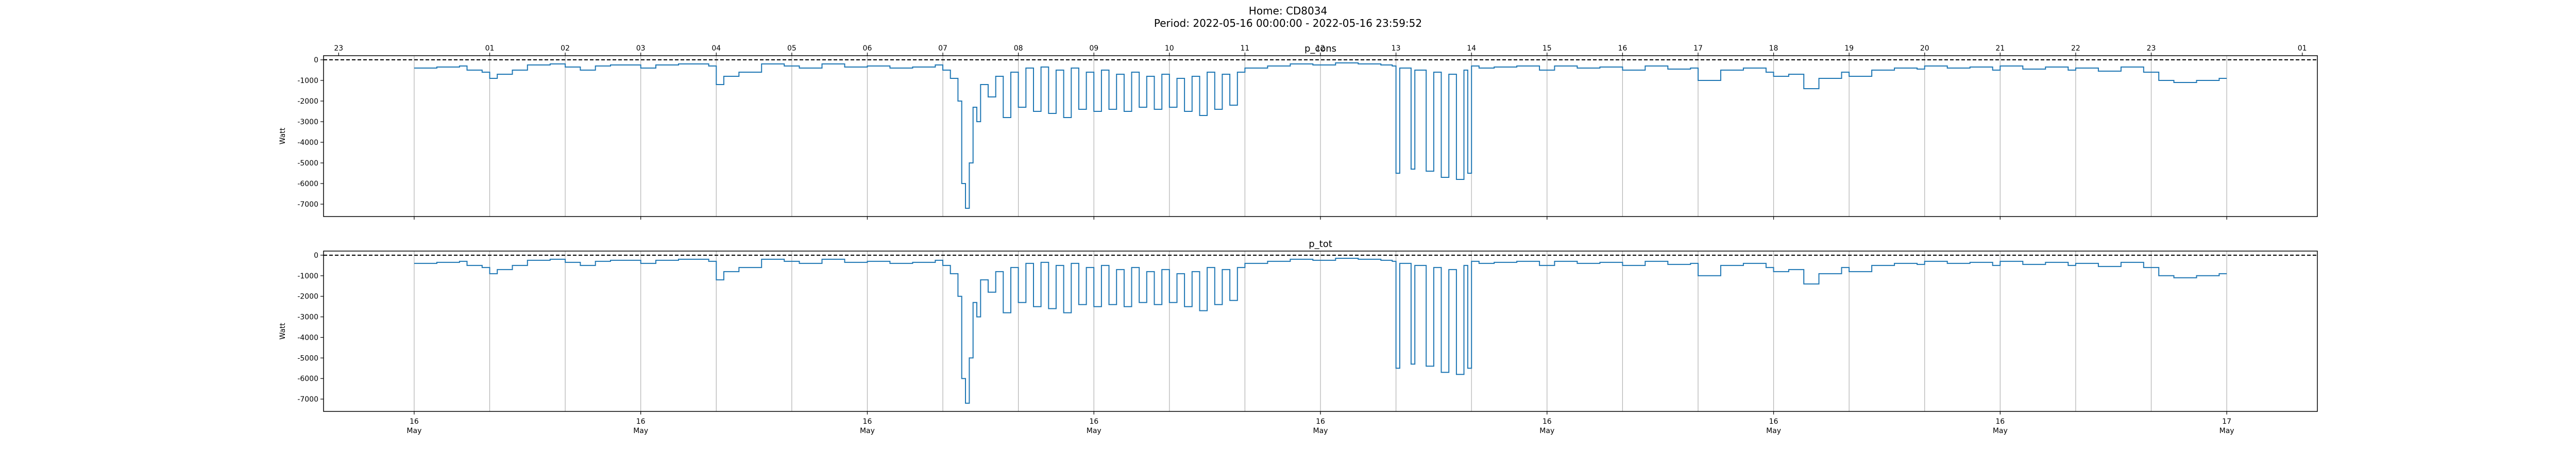 The width and height of the screenshot is (2576, 464). What do you see at coordinates (565, 48) in the screenshot?
I see `top-hour-tick-label: 02` at bounding box center [565, 48].